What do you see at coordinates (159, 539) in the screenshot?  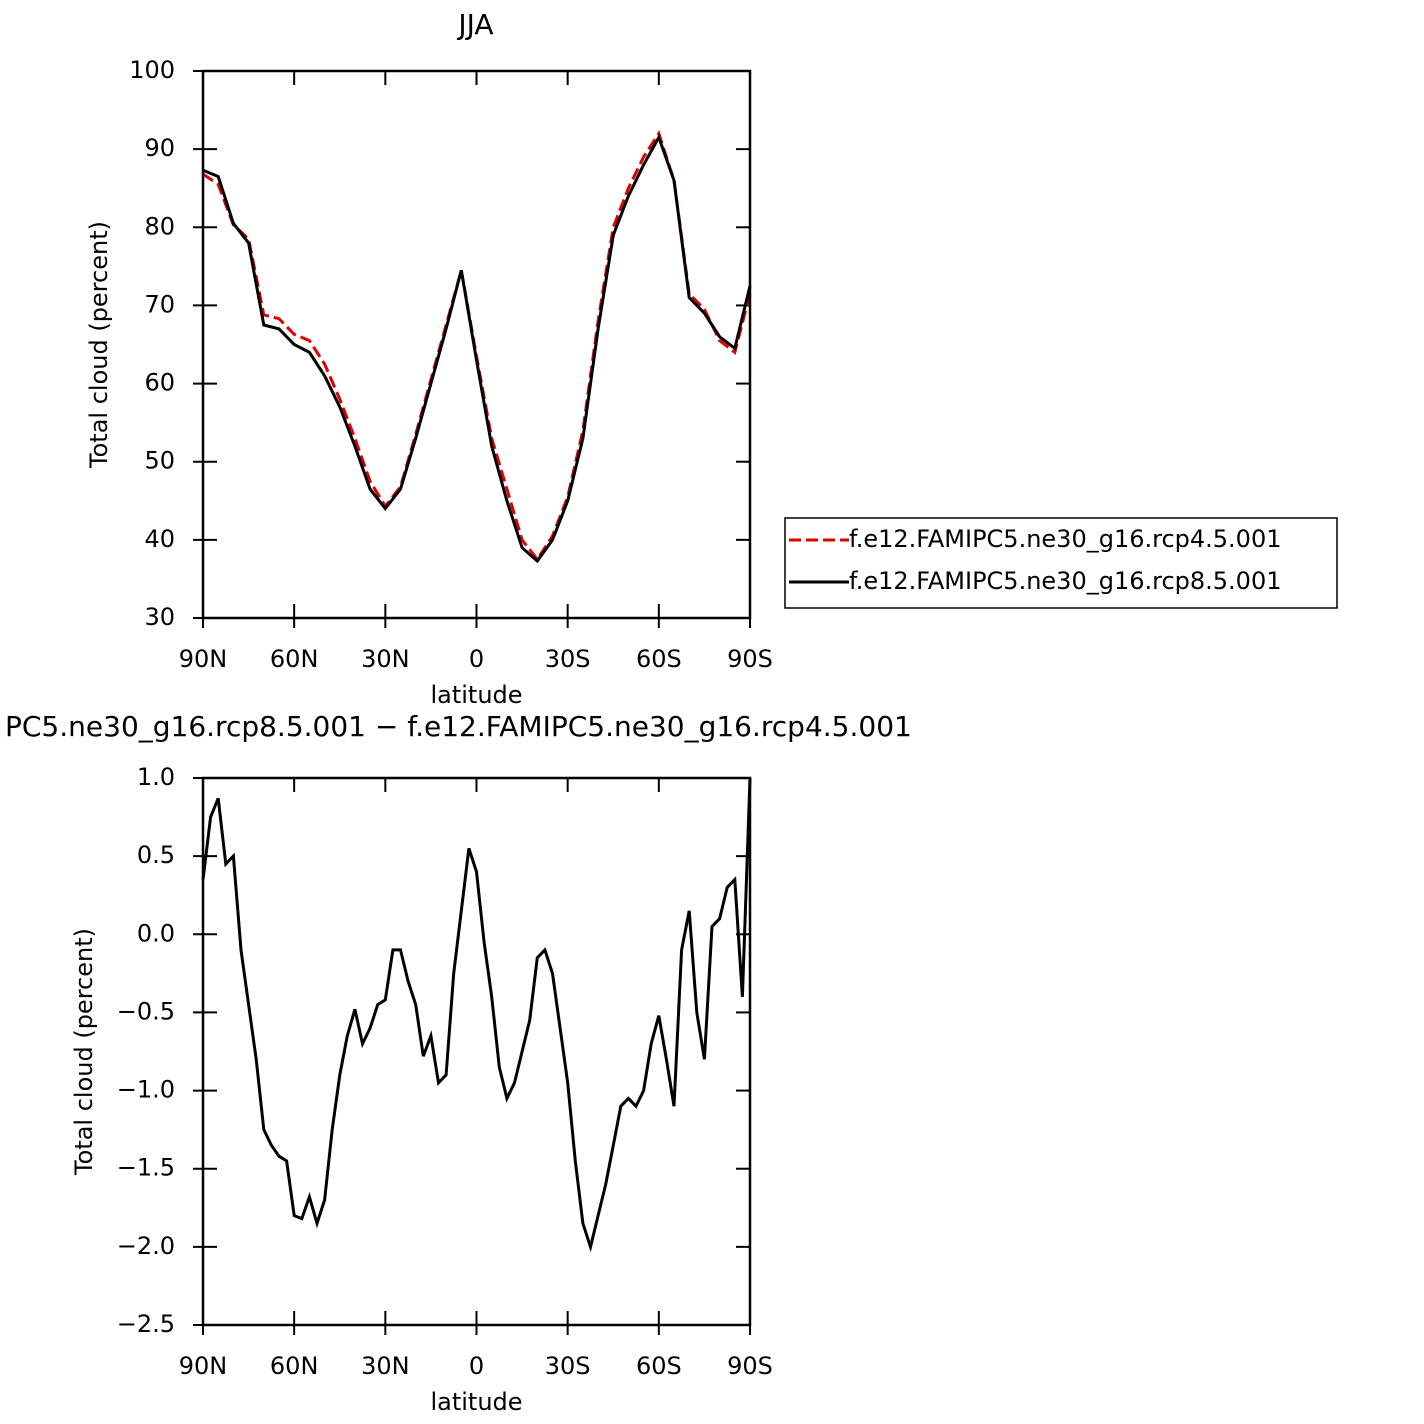 I see `y-tick-label: 40` at bounding box center [159, 539].